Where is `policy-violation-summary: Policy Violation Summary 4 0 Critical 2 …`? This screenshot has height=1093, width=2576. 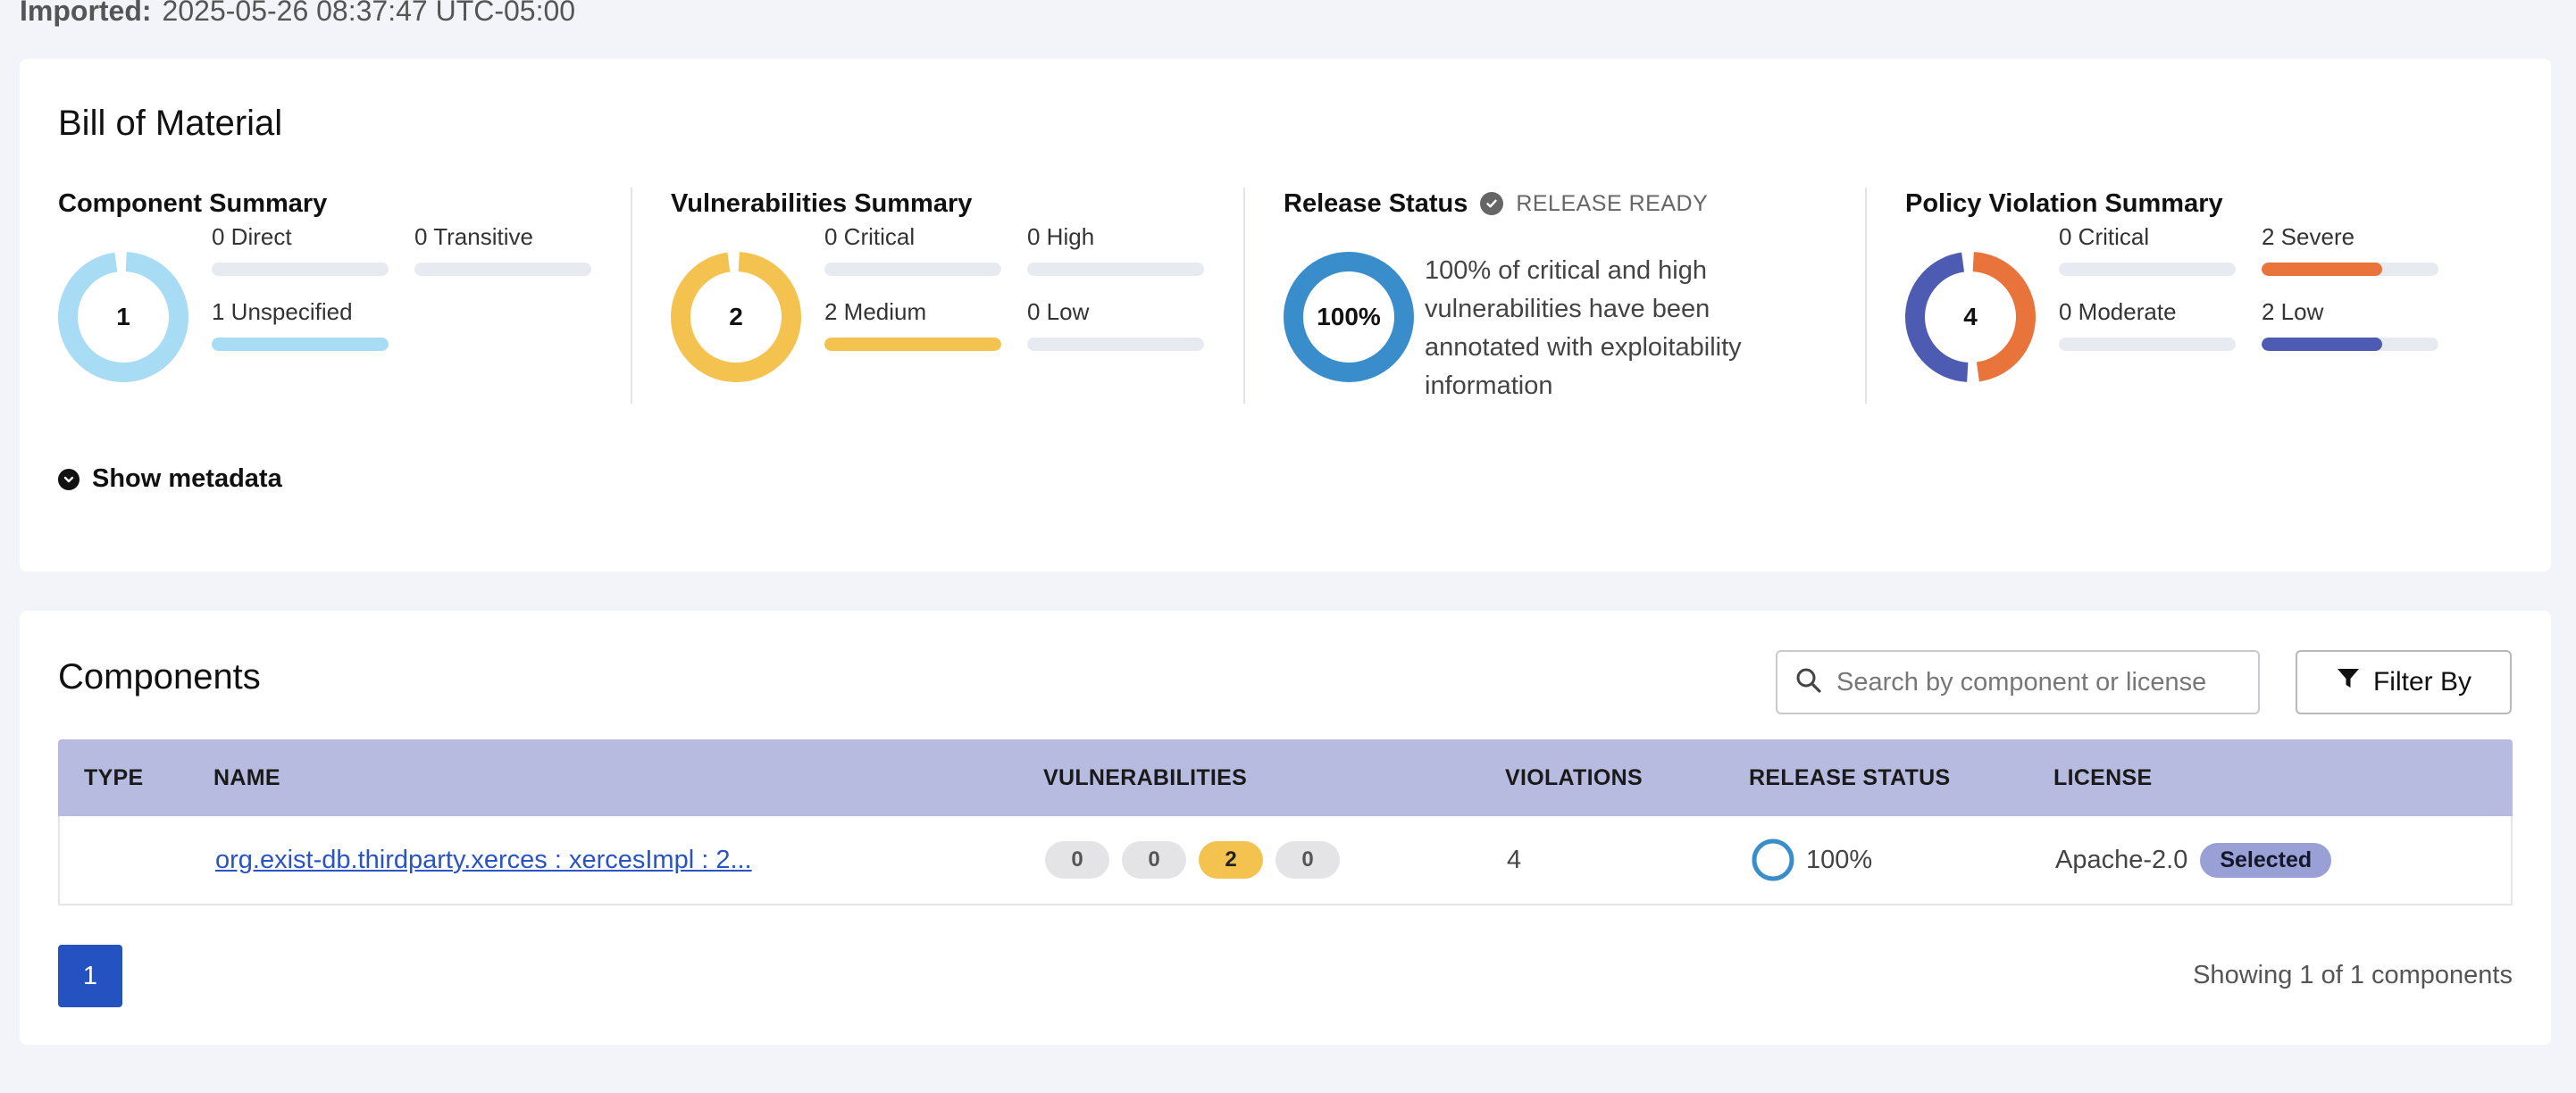 policy-violation-summary: Policy Violation Summary 4 0 Critical 2 … is located at coordinates (2209, 306).